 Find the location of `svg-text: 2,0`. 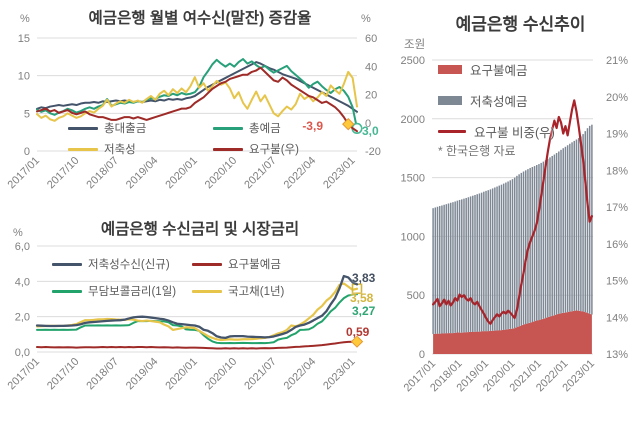

svg-text: 2,0 is located at coordinates (22, 318).